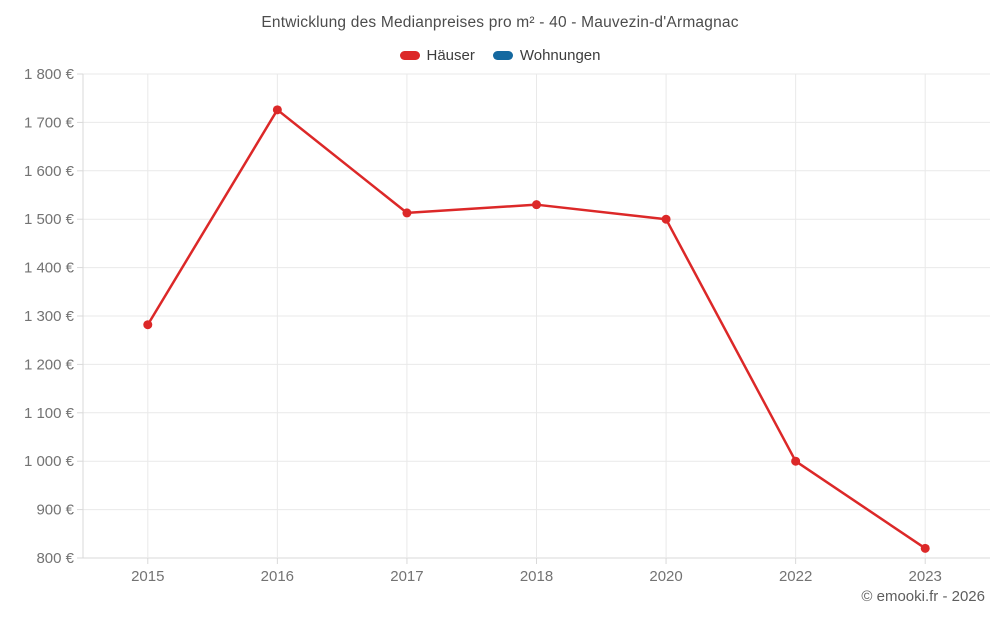 Image resolution: width=1000 pixels, height=625 pixels. What do you see at coordinates (55, 558) in the screenshot?
I see `y-axis-label: 800 €` at bounding box center [55, 558].